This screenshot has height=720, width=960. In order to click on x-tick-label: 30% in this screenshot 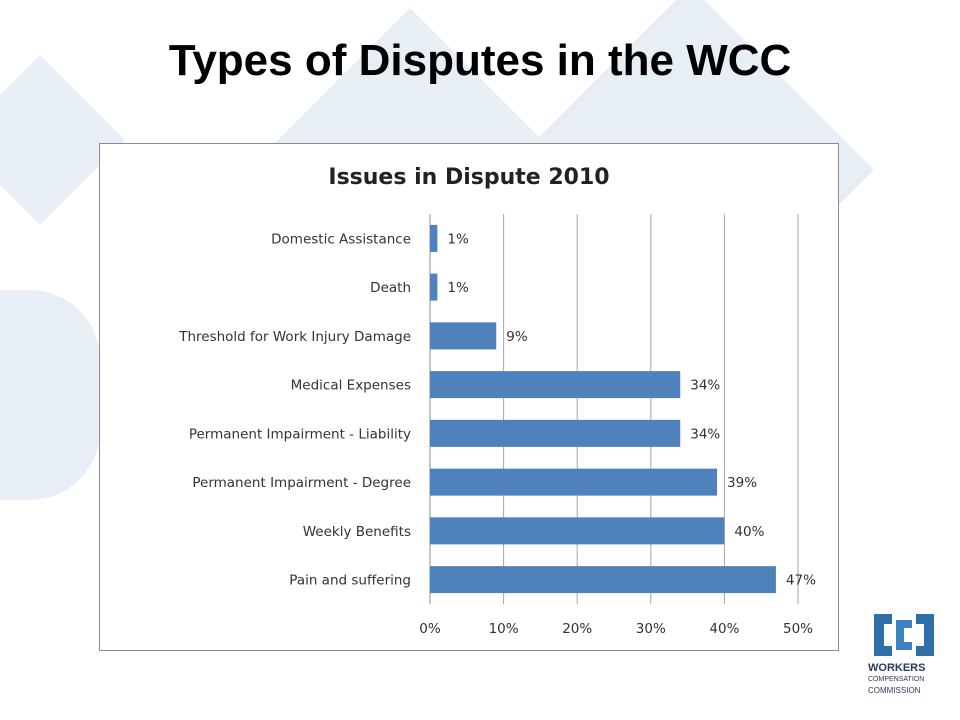, I will do `click(651, 629)`.